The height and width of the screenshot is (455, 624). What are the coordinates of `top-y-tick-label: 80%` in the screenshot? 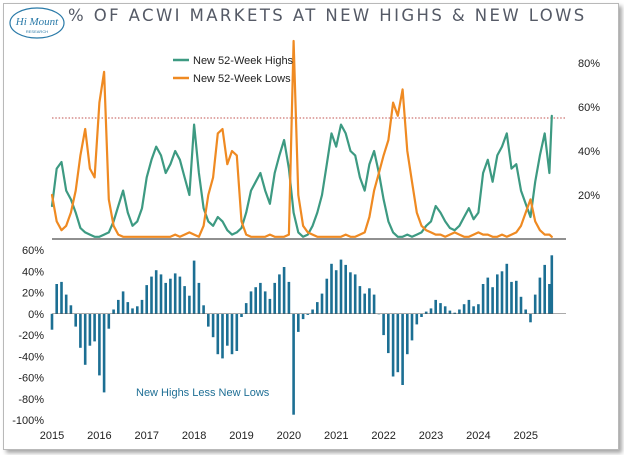 It's located at (589, 64).